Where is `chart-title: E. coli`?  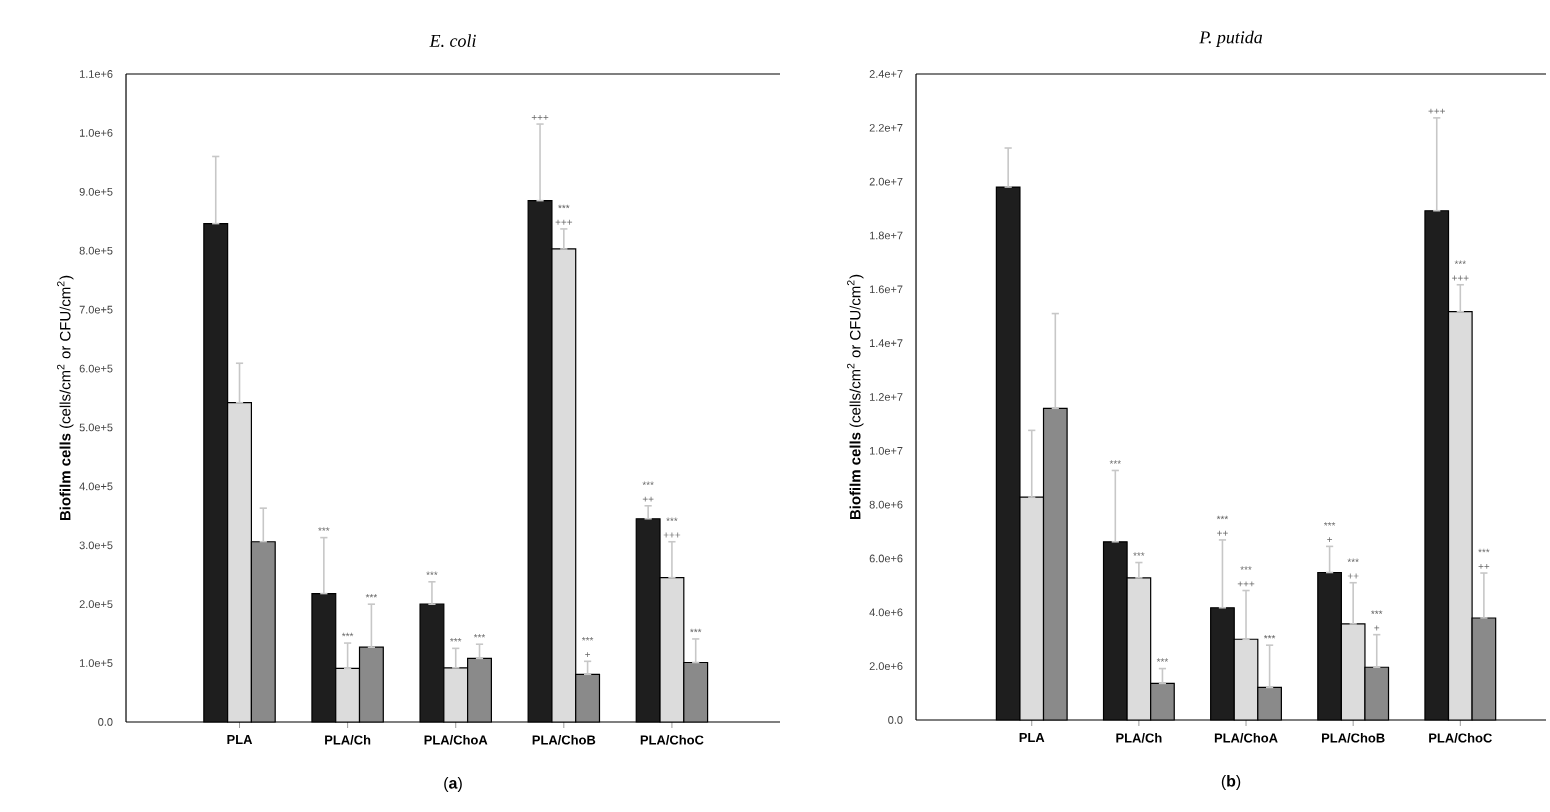 chart-title: E. coli is located at coordinates (452, 40).